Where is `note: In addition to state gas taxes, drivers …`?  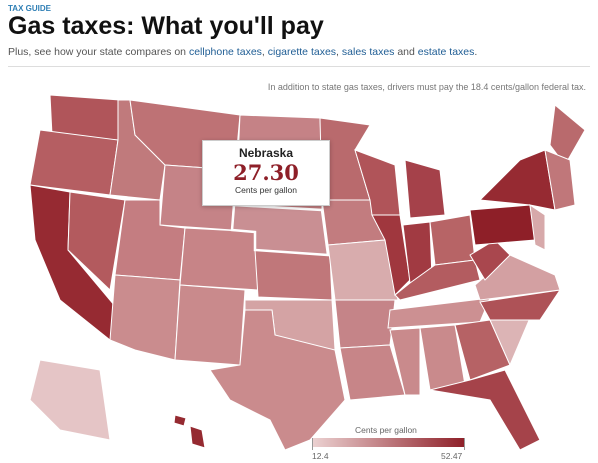
note: In addition to state gas taxes, drivers … is located at coordinates (426, 87).